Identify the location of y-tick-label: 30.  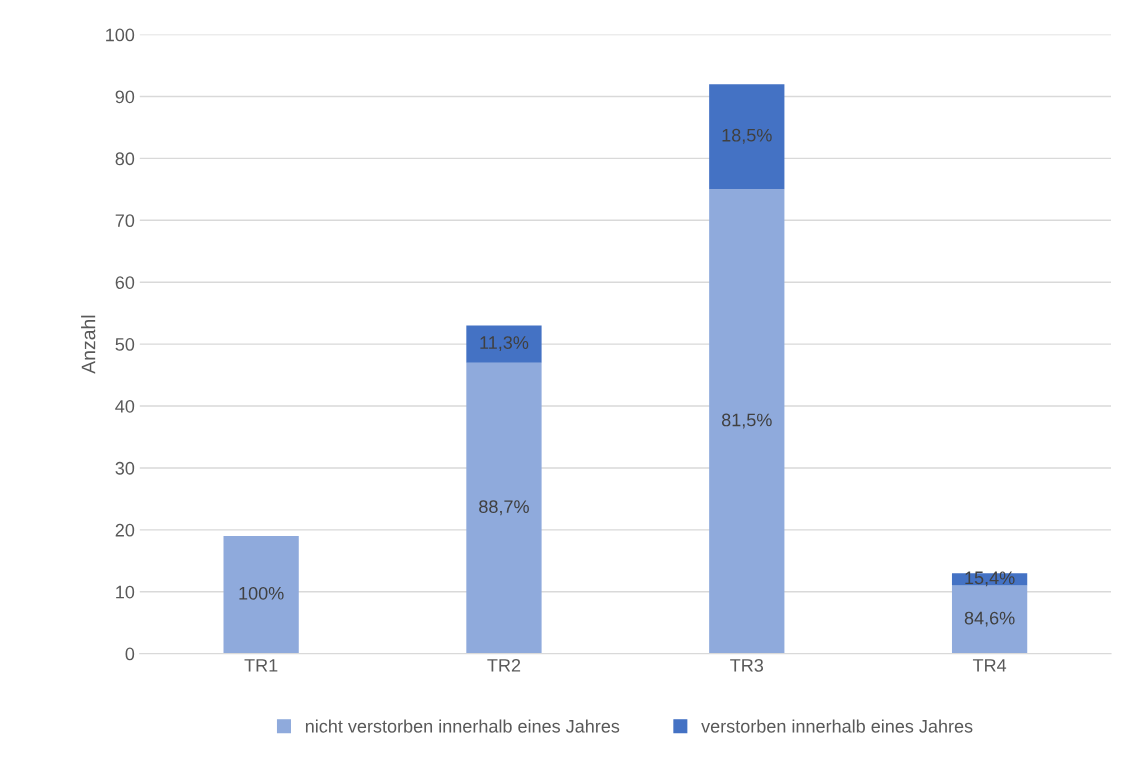
(125, 468).